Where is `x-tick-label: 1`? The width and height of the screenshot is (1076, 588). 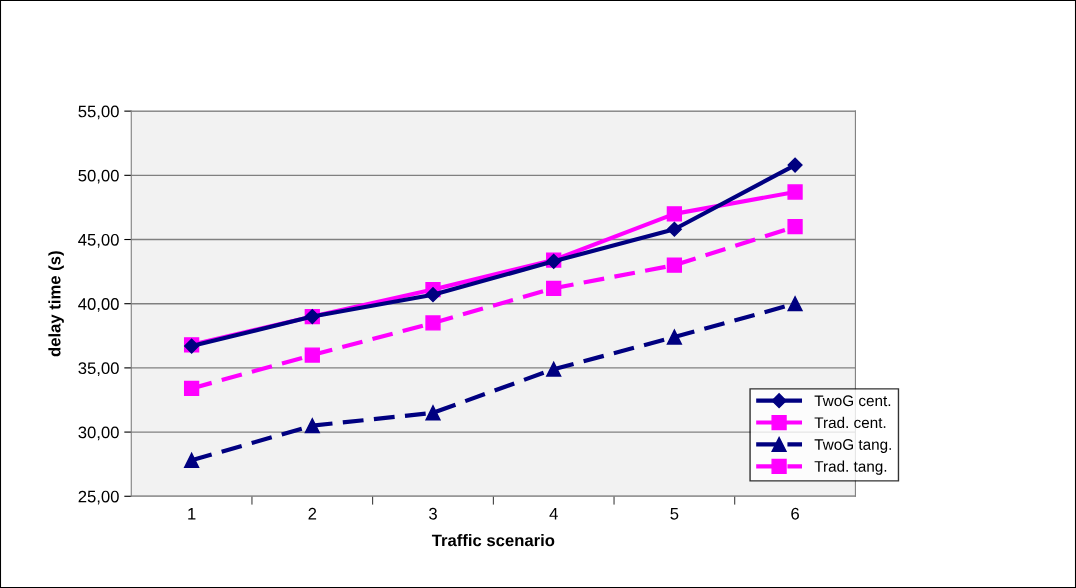
x-tick-label: 1 is located at coordinates (192, 514).